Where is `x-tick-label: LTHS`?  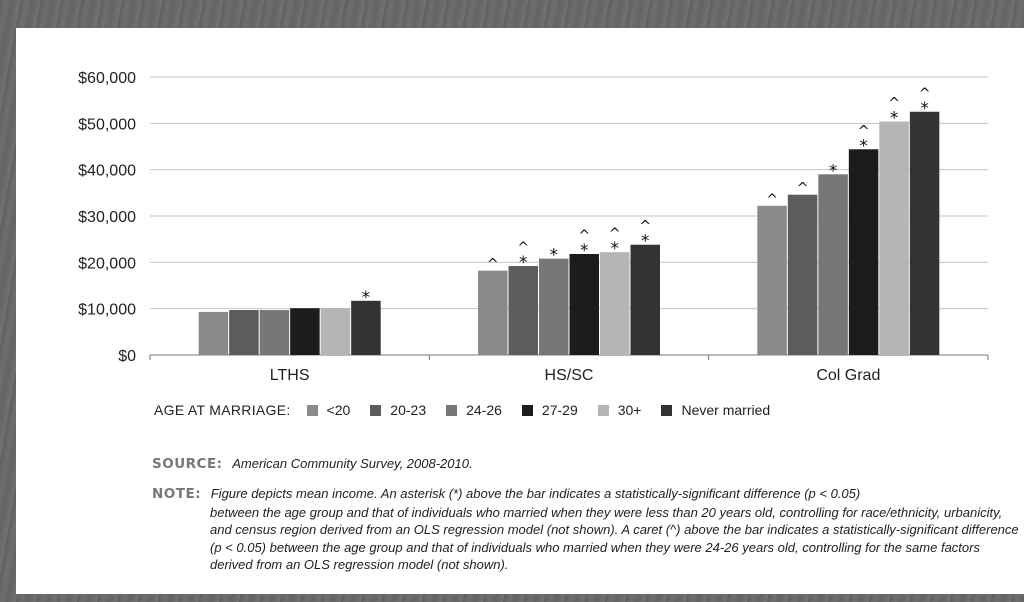 x-tick-label: LTHS is located at coordinates (290, 375).